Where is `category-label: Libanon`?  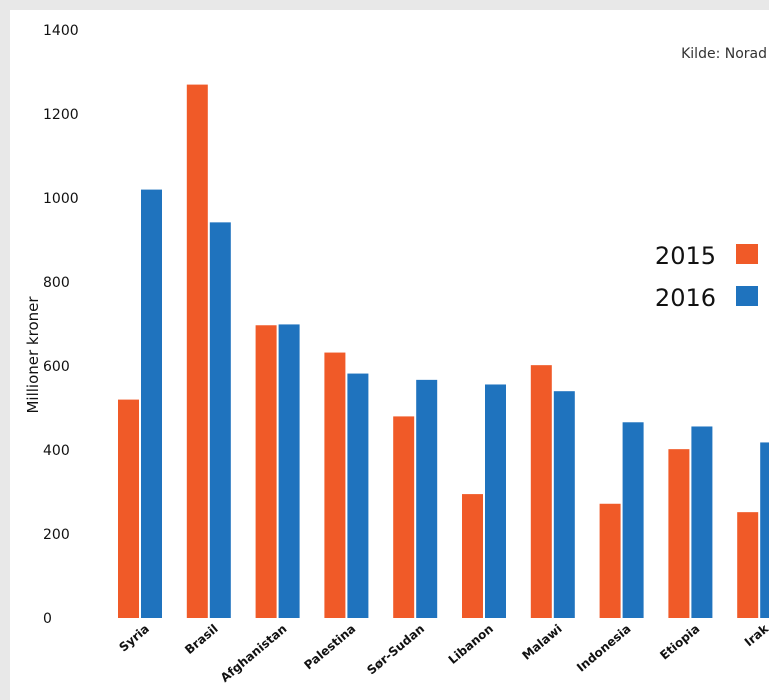 category-label: Libanon is located at coordinates (471, 644).